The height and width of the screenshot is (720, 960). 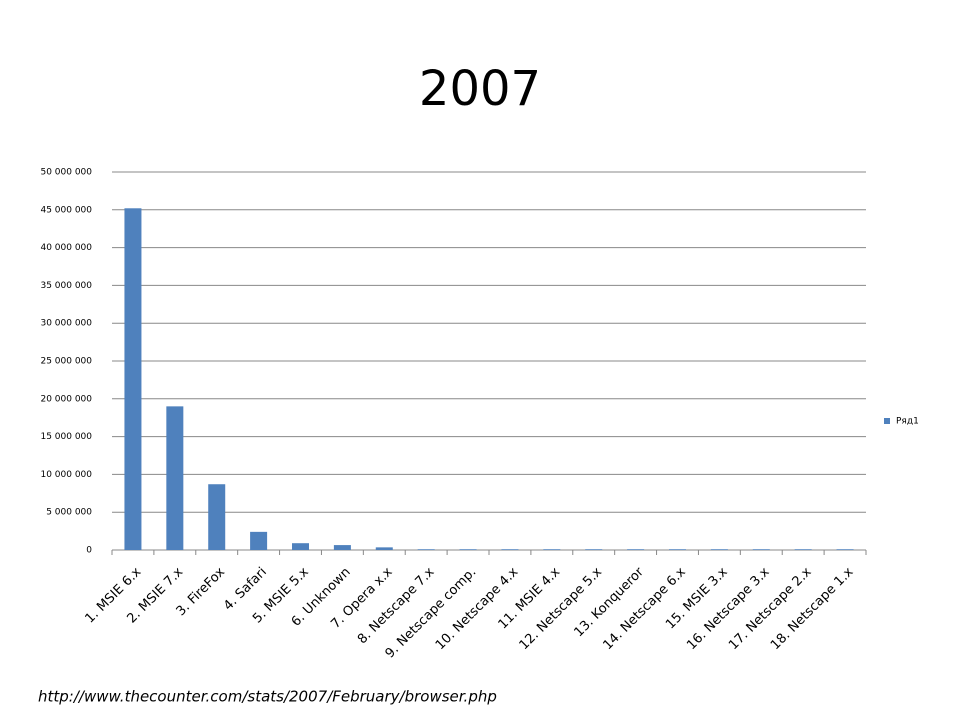 What do you see at coordinates (66, 248) in the screenshot?
I see `y-tick-label: 40 000 000` at bounding box center [66, 248].